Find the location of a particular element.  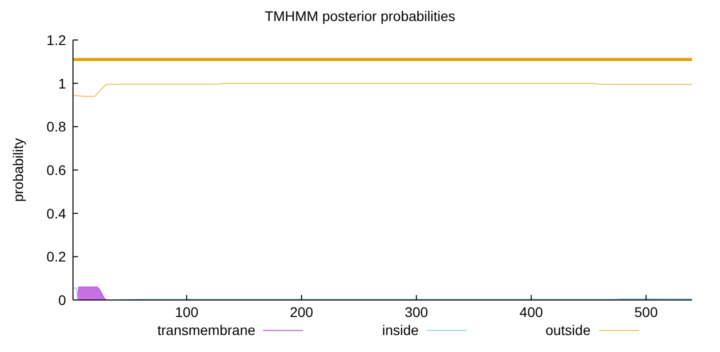

legend-label: inside is located at coordinates (400, 330).